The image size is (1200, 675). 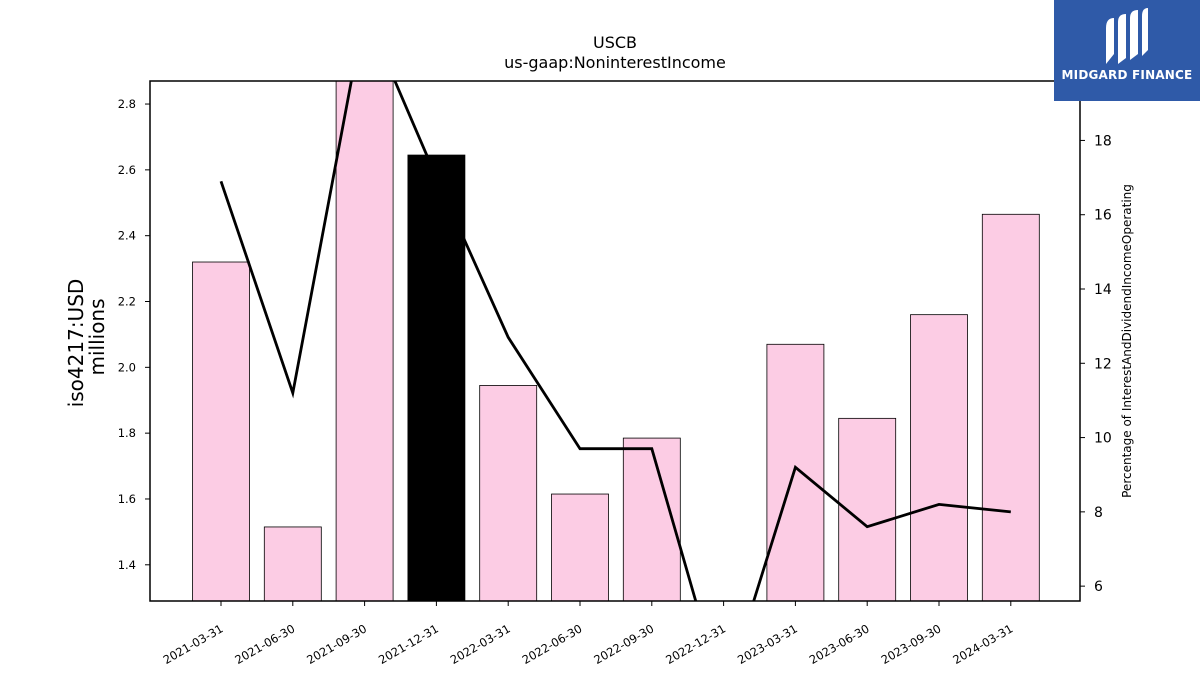 I want to click on y-tick-label: 1.6, so click(x=127, y=499).